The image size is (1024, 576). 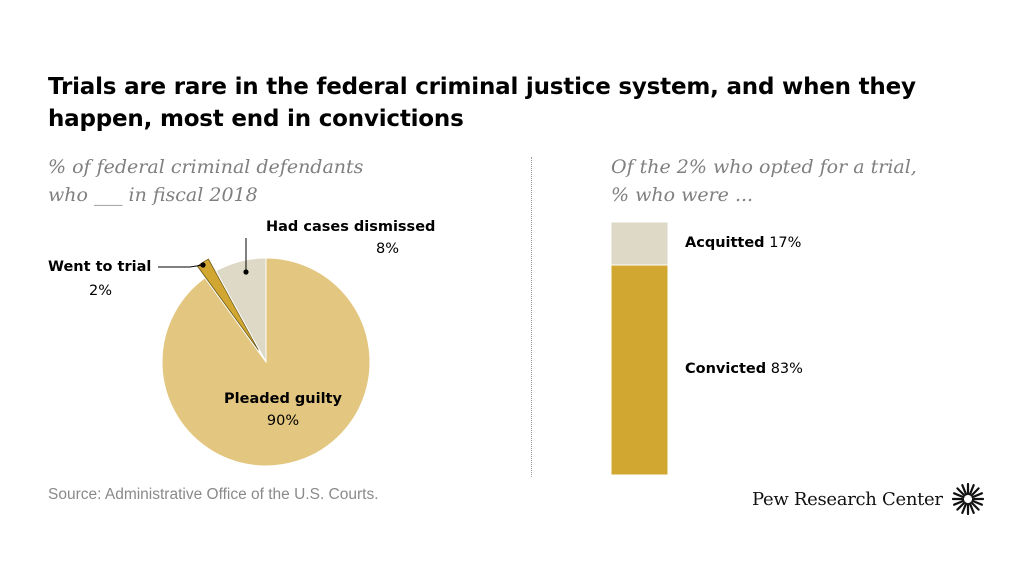 What do you see at coordinates (153, 195) in the screenshot?
I see `pie-subtitle-line-2: who ___ in fiscal 2018` at bounding box center [153, 195].